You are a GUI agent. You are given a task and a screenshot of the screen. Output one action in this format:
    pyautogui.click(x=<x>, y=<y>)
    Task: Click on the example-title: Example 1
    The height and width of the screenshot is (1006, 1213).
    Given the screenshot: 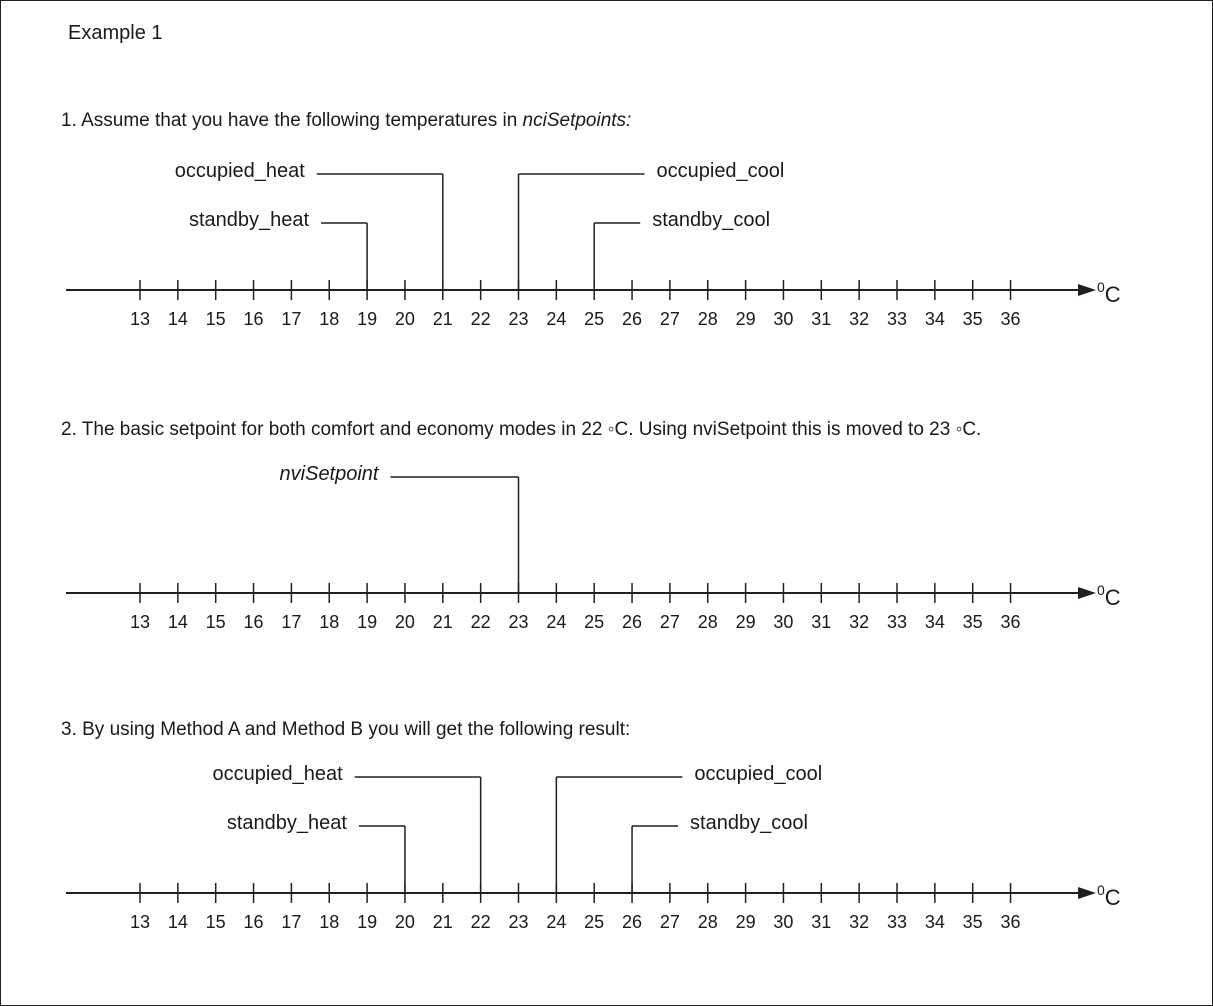 What is the action you would take?
    pyautogui.click(x=115, y=33)
    